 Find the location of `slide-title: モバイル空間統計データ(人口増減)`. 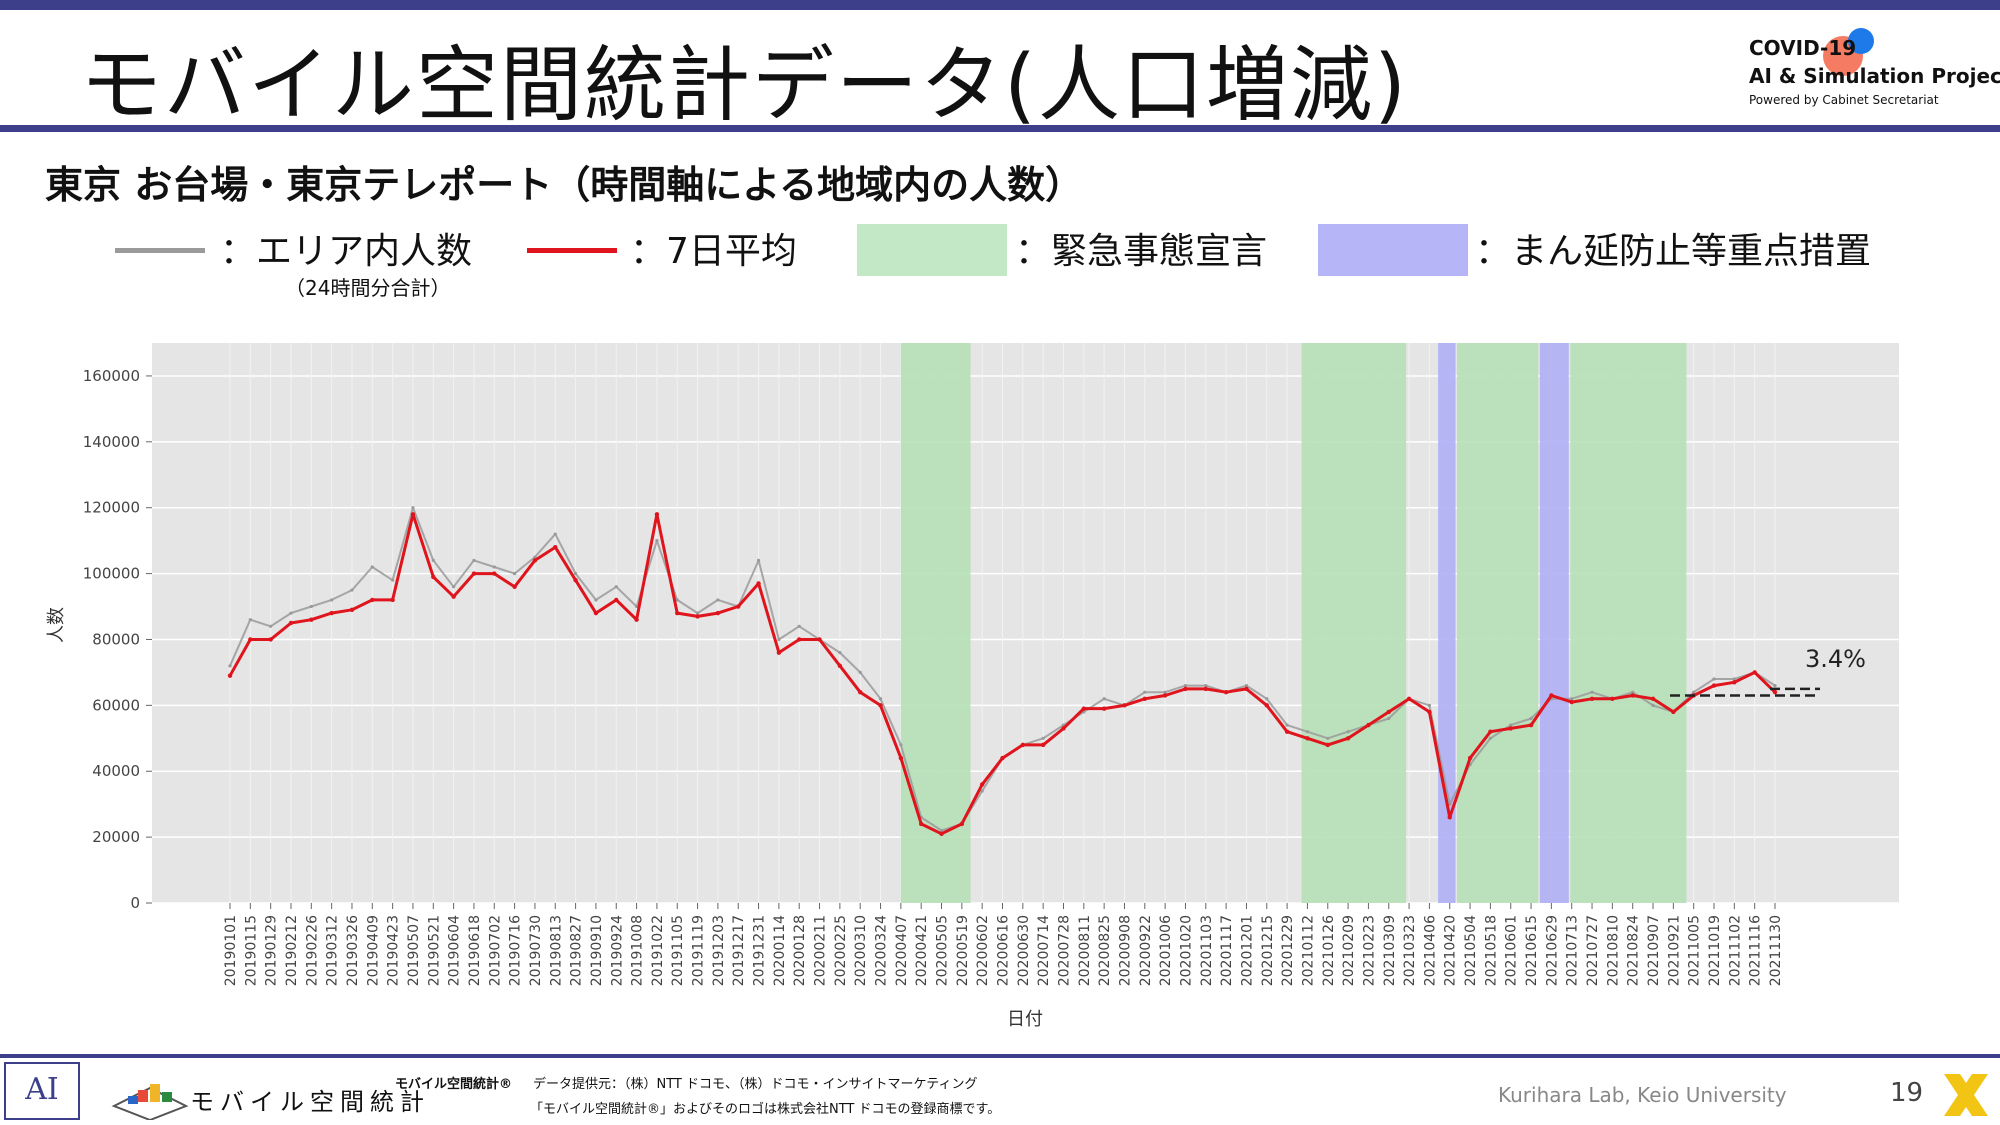

slide-title: モバイル空間統計データ(人口増減) is located at coordinates (744, 85).